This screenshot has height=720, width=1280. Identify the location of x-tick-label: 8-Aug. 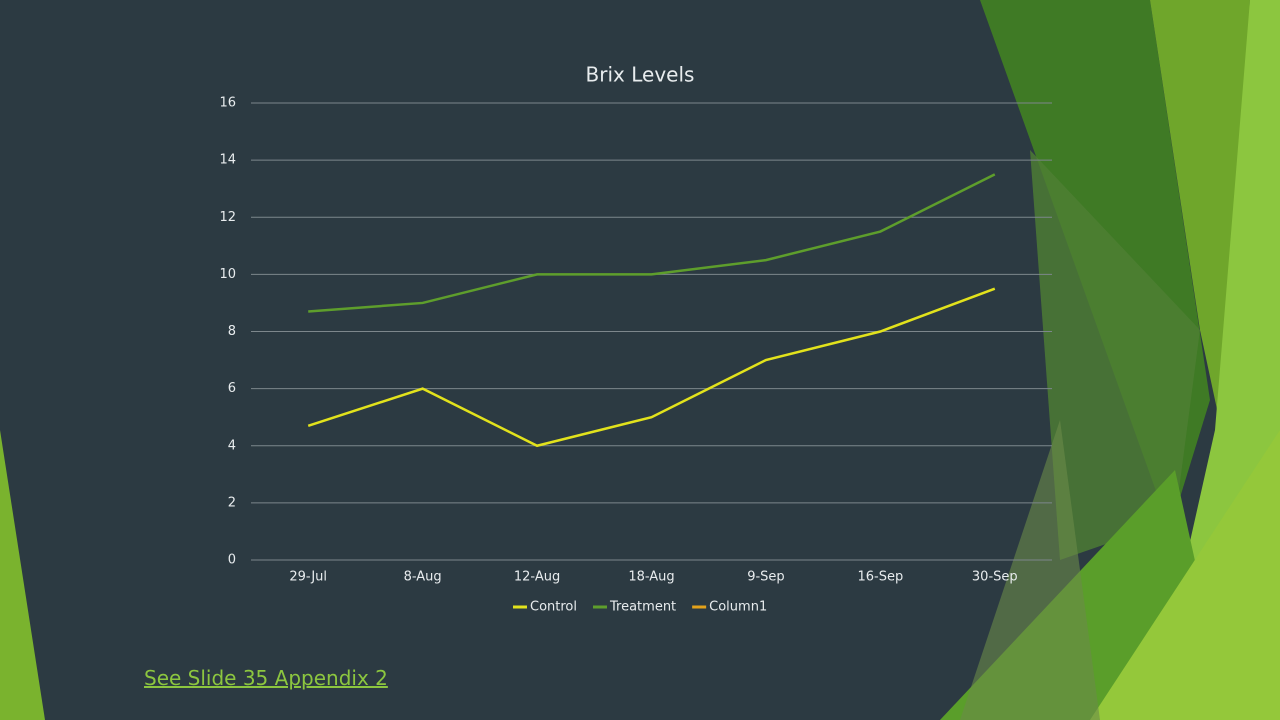
(423, 577).